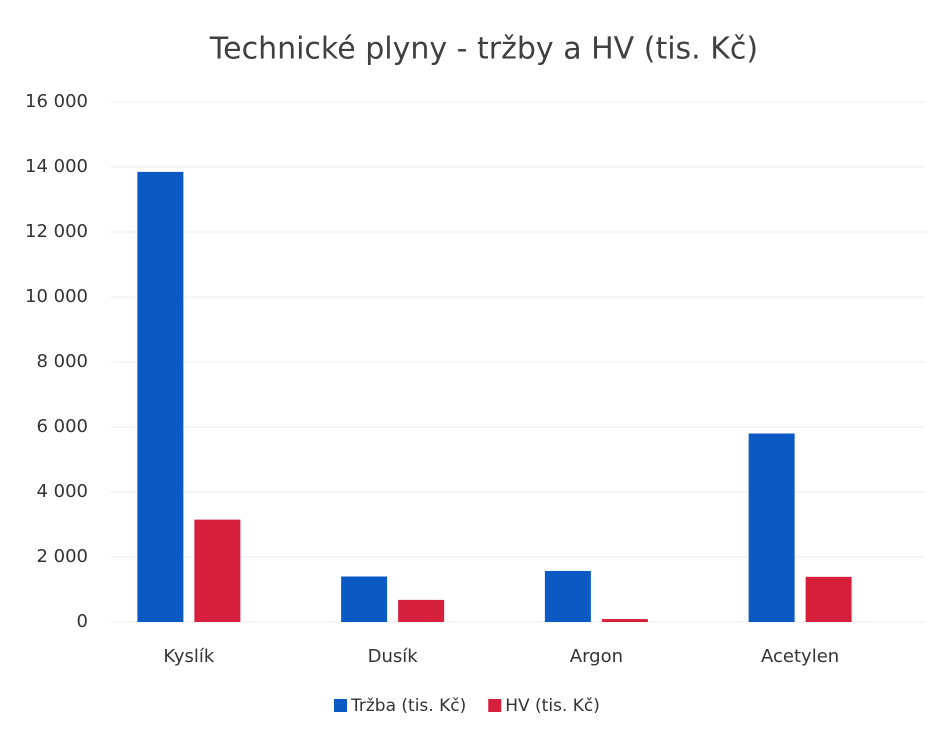 Image resolution: width=942 pixels, height=739 pixels. What do you see at coordinates (408, 706) in the screenshot?
I see `legend-label: Tržba (tis. Kč)` at bounding box center [408, 706].